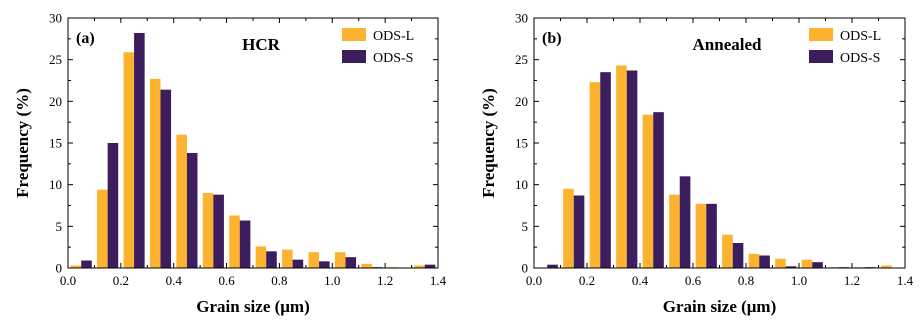 This screenshot has height=323, width=920. What do you see at coordinates (552, 38) in the screenshot?
I see `panel-label: (b)` at bounding box center [552, 38].